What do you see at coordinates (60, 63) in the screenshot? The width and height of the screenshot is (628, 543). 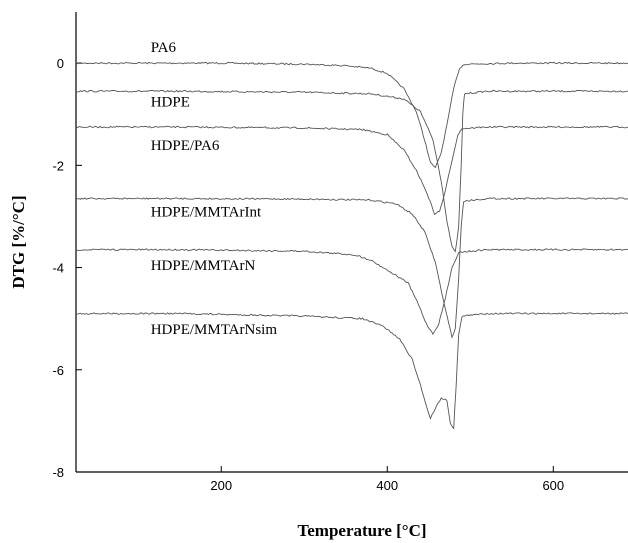 I see `y-tick-label: 0` at bounding box center [60, 63].